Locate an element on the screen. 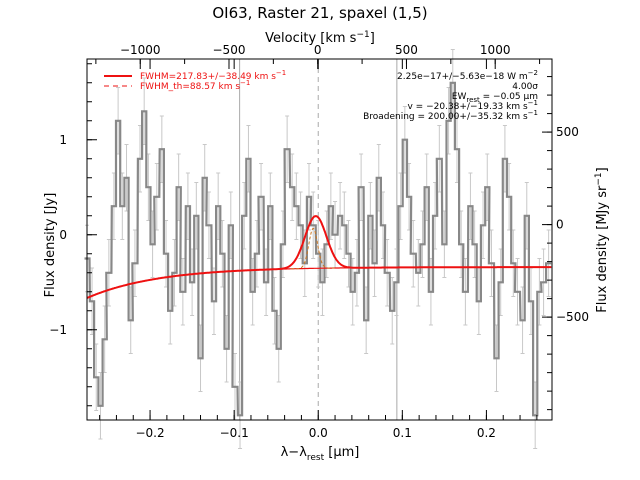 The height and width of the screenshot is (480, 640). fit-annotation: Broadening = 200.00+/−35.32 km s−1 is located at coordinates (450, 115).